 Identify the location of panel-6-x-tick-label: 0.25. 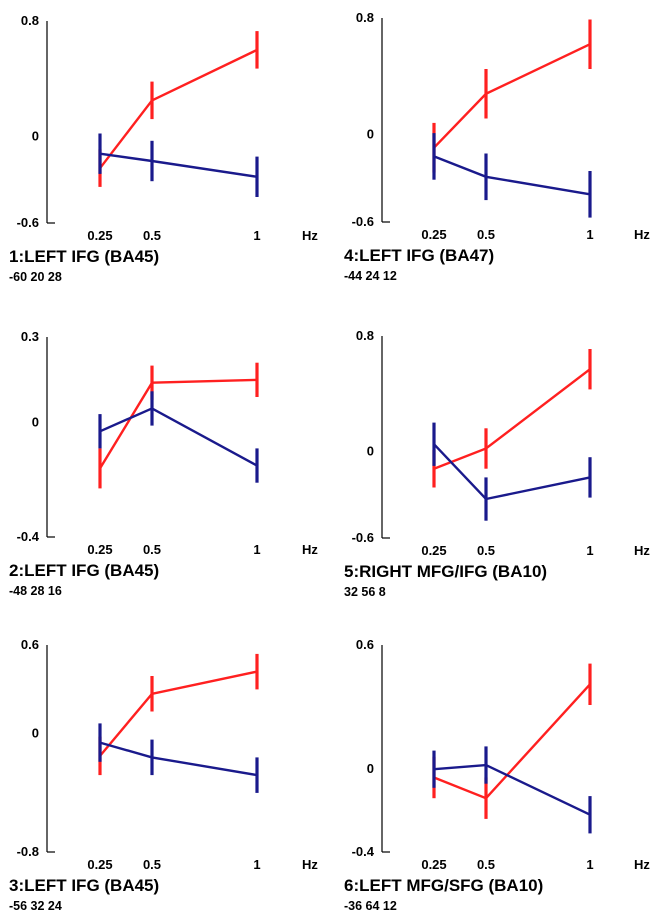
(433, 864).